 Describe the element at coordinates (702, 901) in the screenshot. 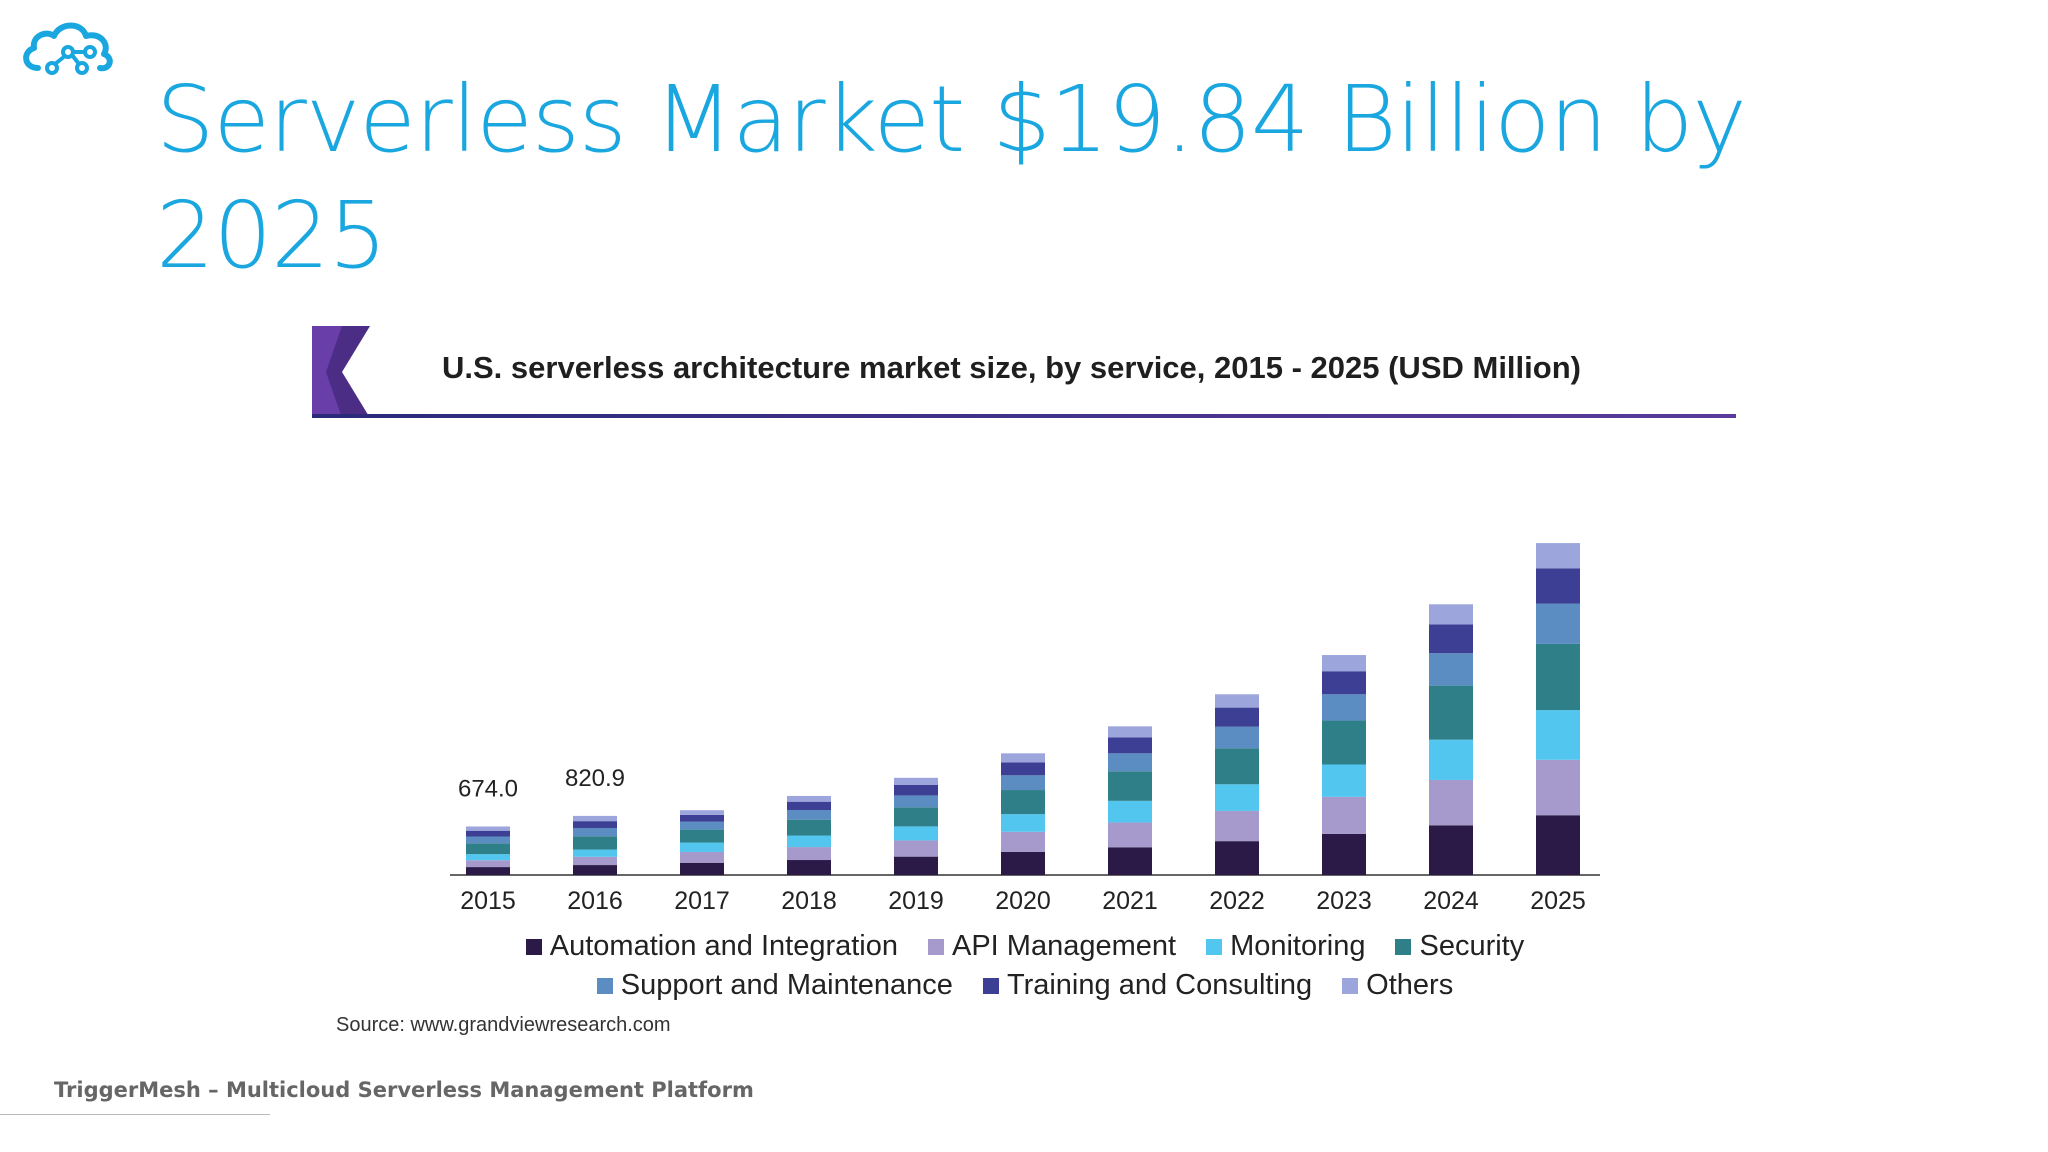

I see `x-tick-label: 2017` at that location.